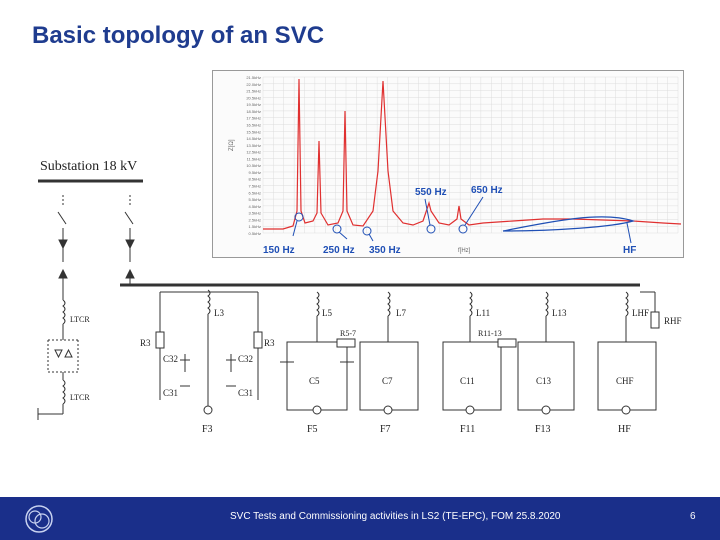 This screenshot has width=720, height=540. Describe the element at coordinates (640, 313) in the screenshot. I see `lhf-label: LHF` at that location.